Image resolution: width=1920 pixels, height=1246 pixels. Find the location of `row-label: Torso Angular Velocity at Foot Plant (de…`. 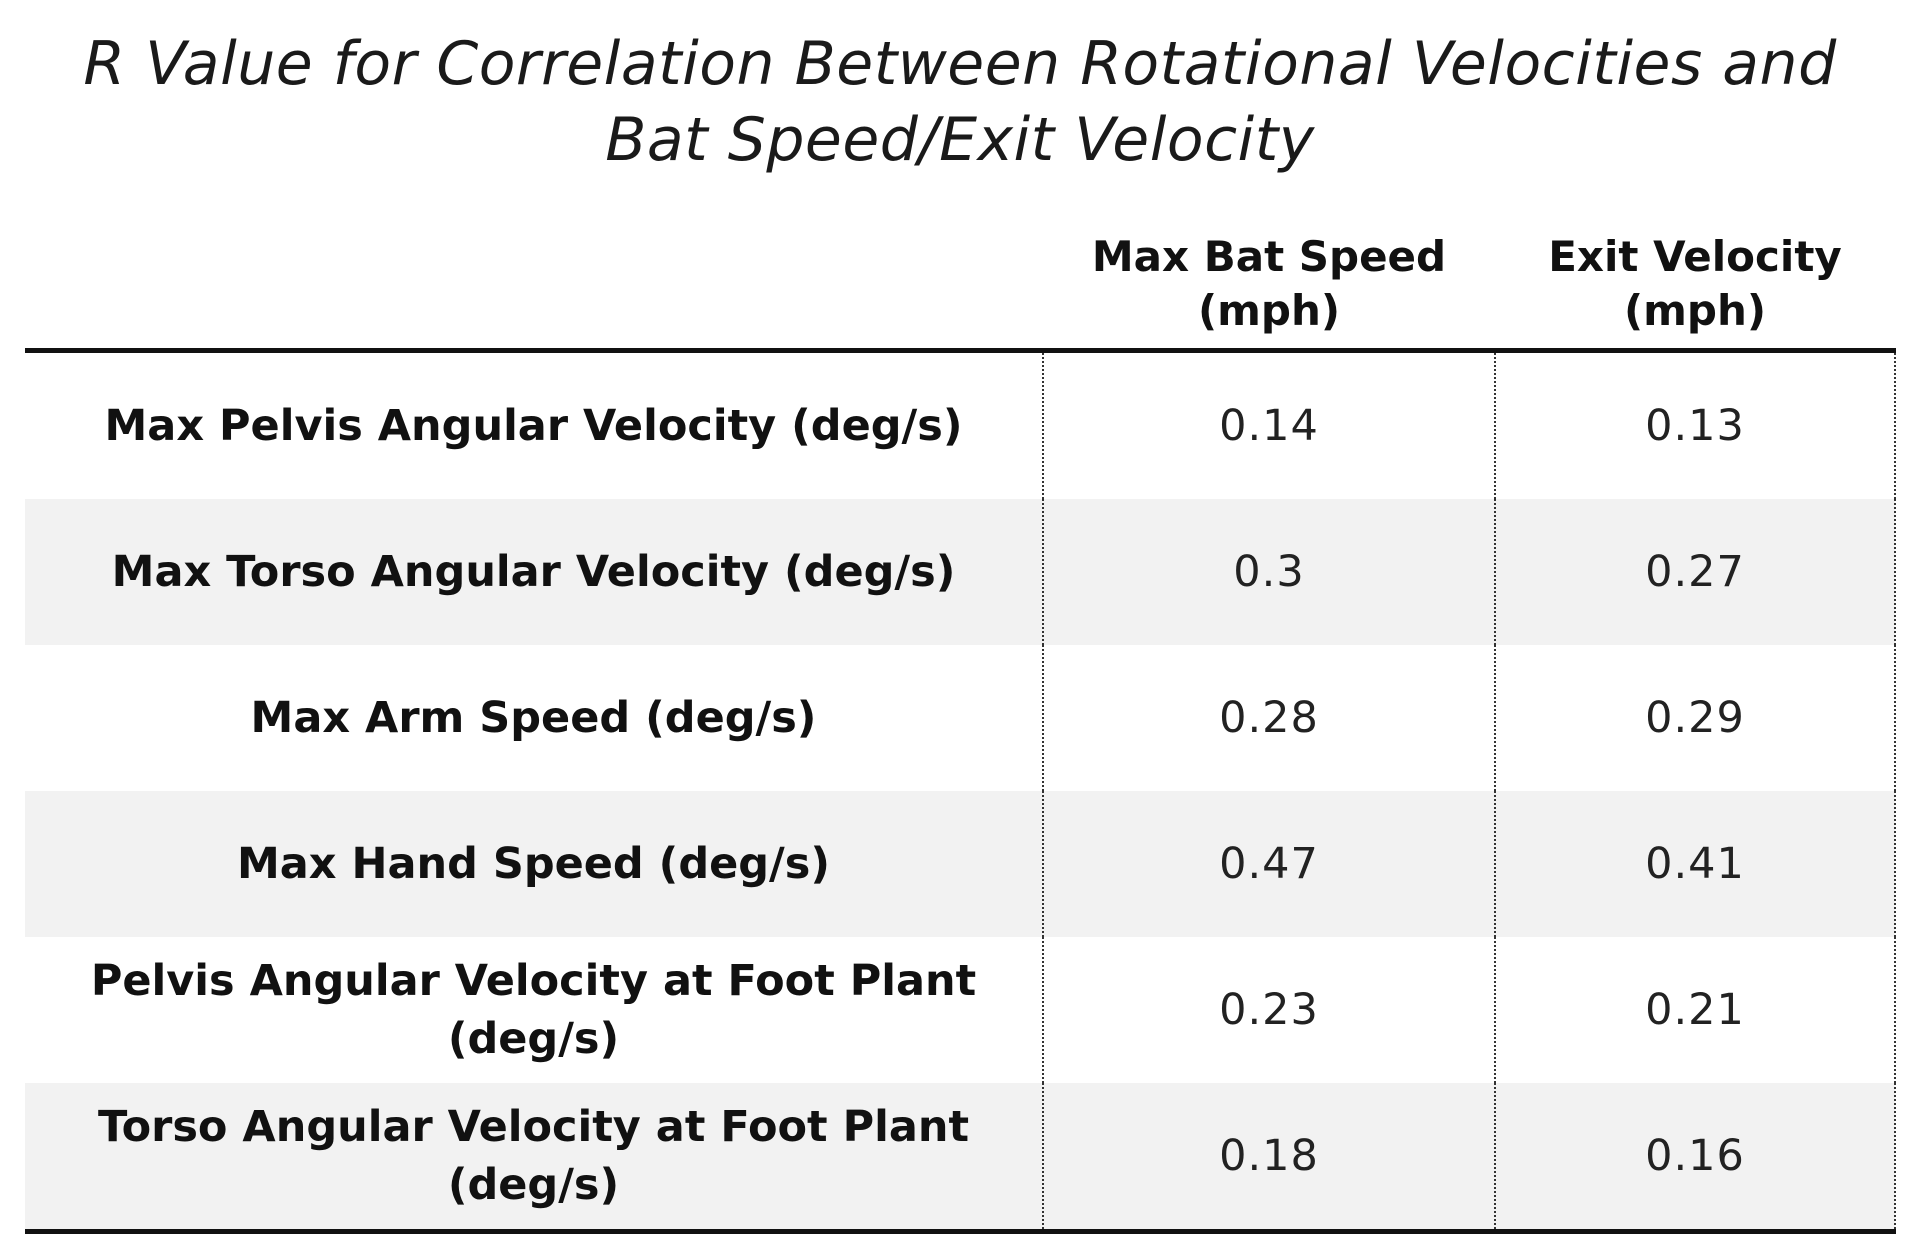

row-label: Torso Angular Velocity at Foot Plant (de… is located at coordinates (534, 1158).